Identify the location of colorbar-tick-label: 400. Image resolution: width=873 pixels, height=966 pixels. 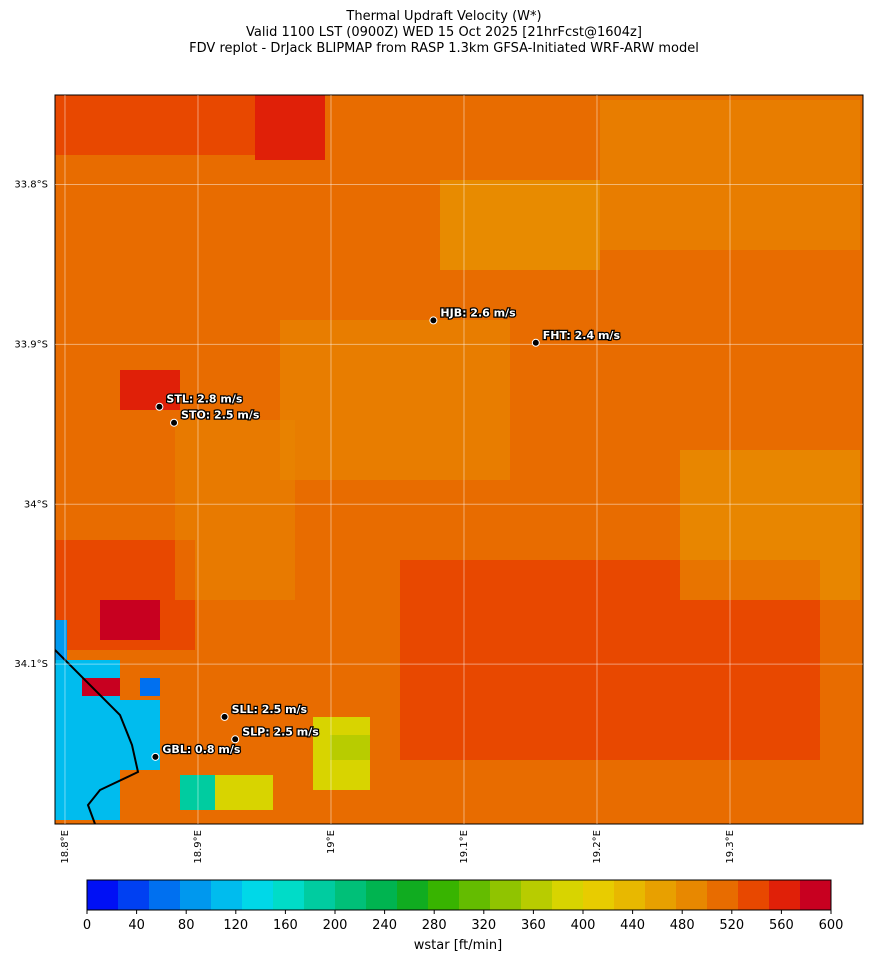
(583, 925).